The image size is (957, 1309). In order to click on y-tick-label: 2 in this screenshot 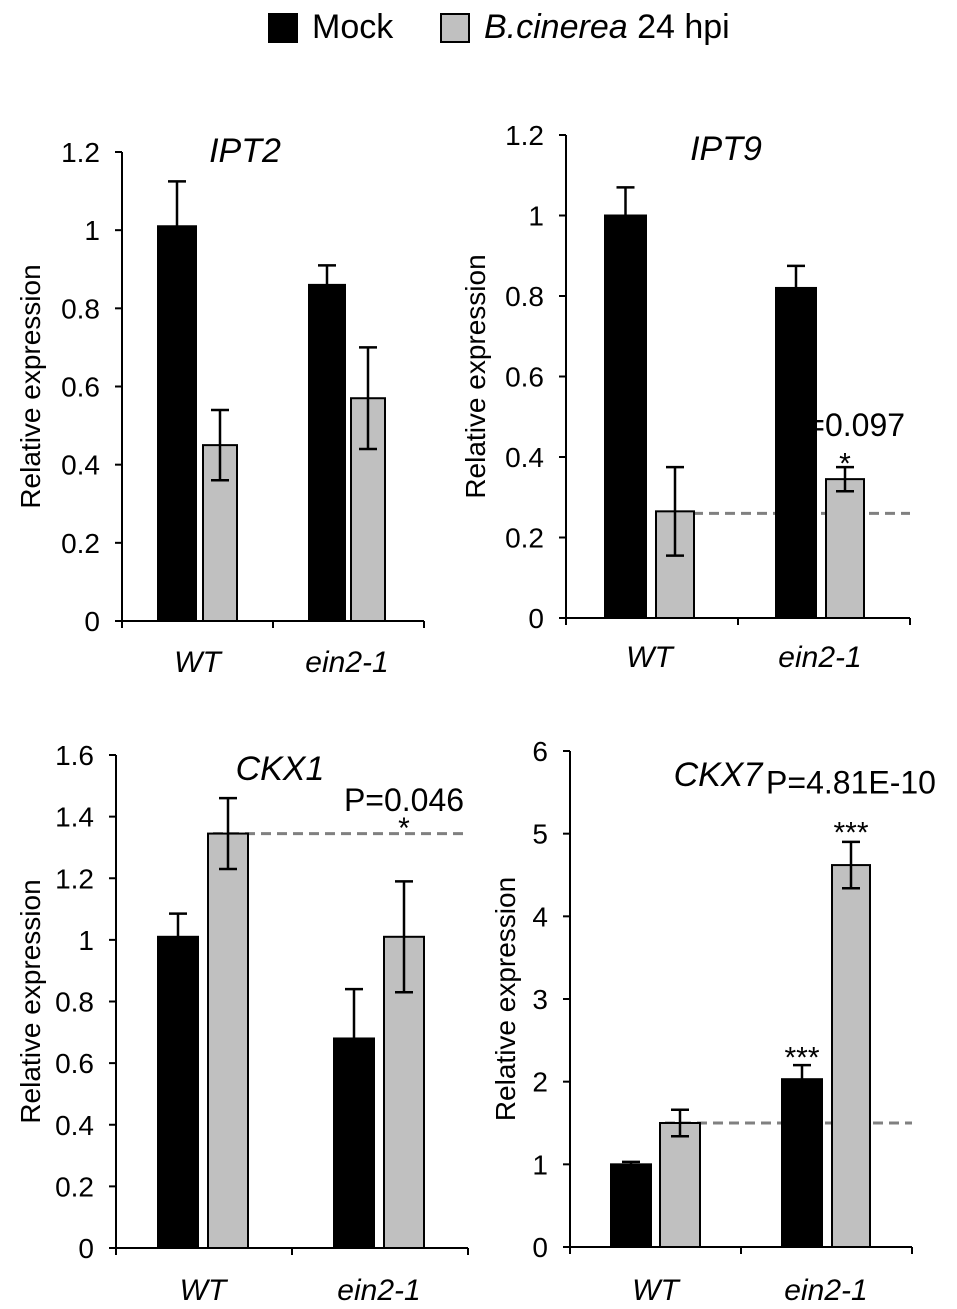, I will do `click(540, 1082)`.